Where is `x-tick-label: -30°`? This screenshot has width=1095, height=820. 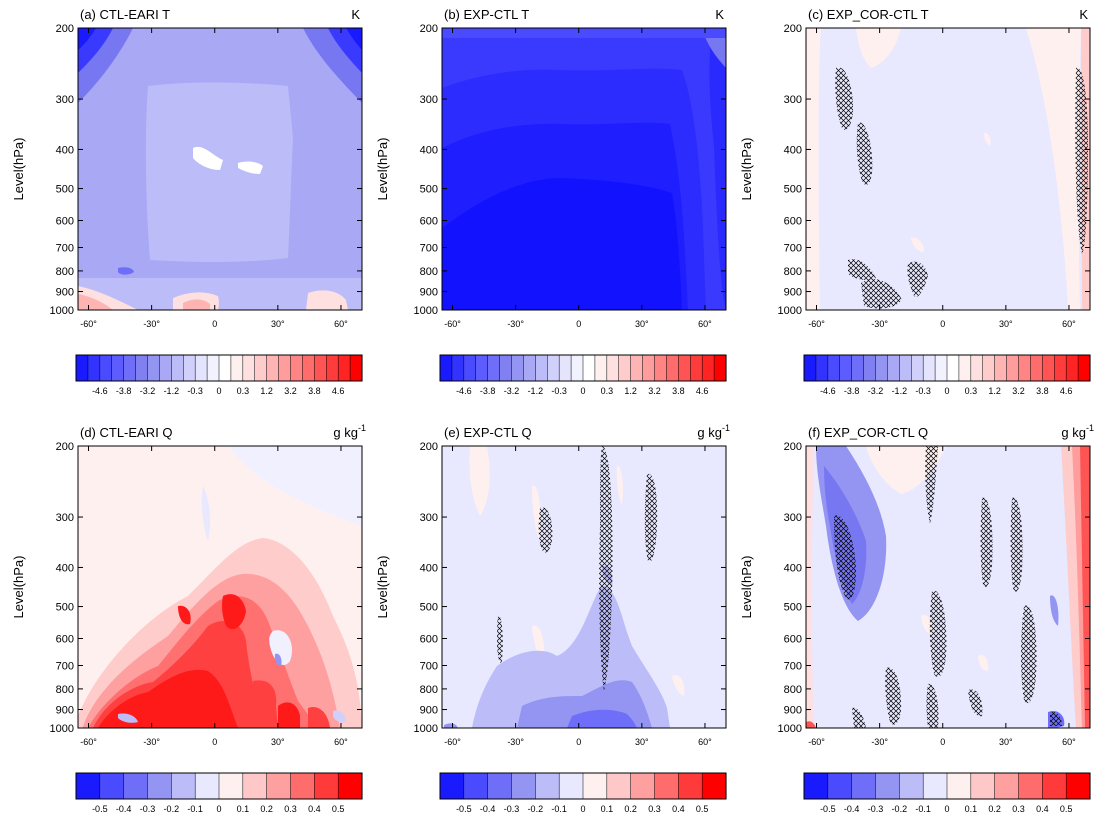 x-tick-label: -30° is located at coordinates (515, 742).